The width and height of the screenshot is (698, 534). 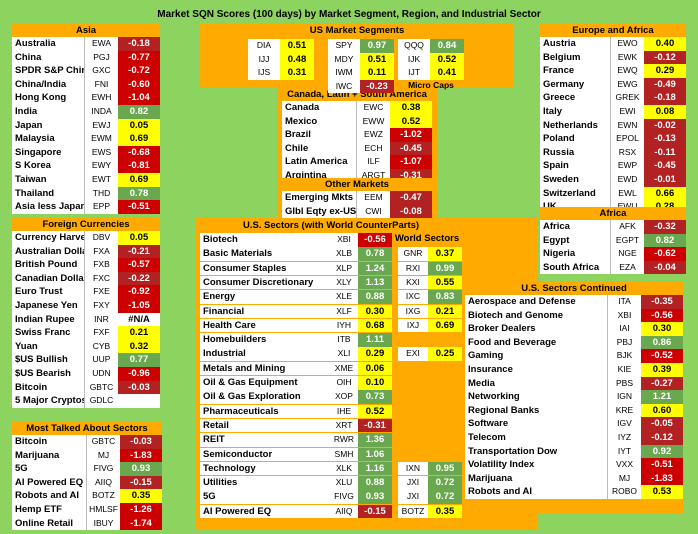 I want to click on row-name: Consumer Staples, so click(x=265, y=268).